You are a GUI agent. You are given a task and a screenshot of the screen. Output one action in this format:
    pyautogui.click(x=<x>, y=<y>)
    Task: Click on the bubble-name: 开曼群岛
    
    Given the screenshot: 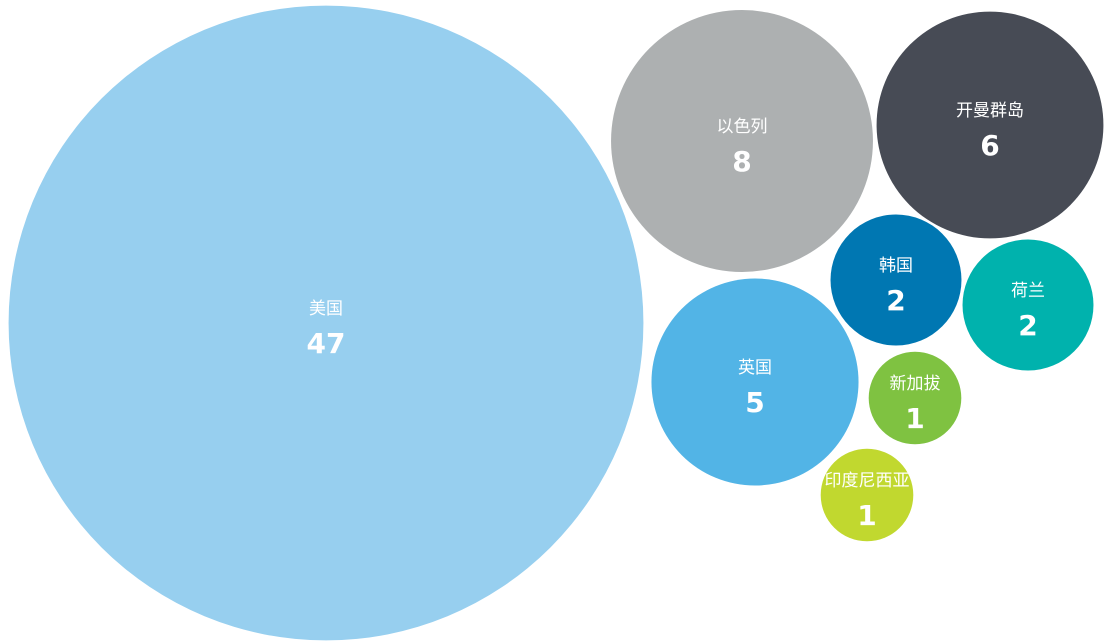 What is the action you would take?
    pyautogui.click(x=990, y=111)
    